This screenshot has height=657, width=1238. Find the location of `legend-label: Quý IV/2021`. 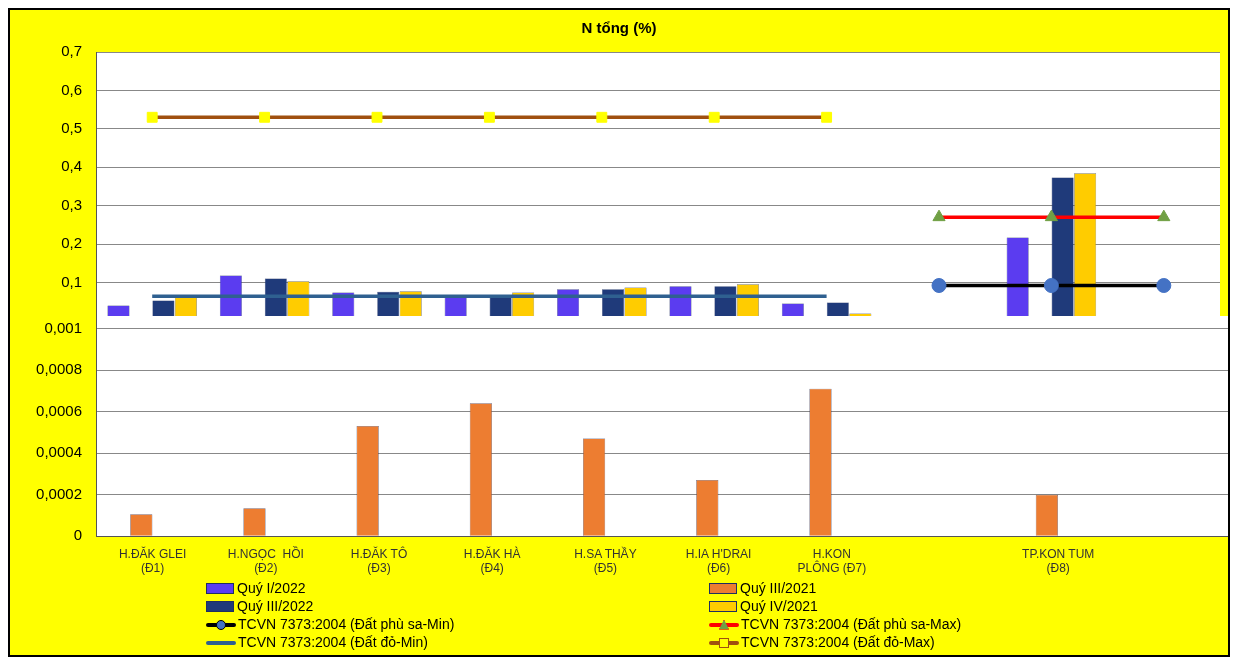

legend-label: Quý IV/2021 is located at coordinates (779, 606).